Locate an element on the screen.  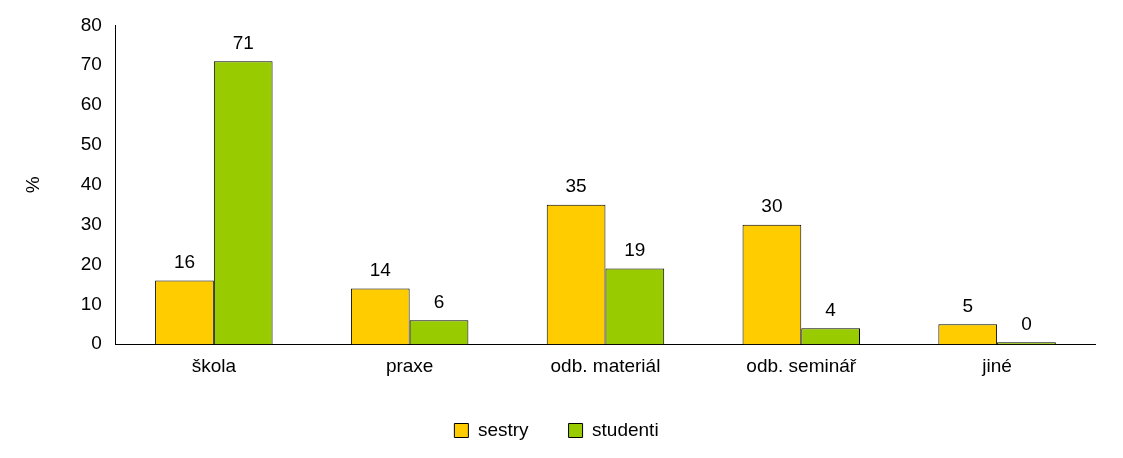
y-tick-label: 50 is located at coordinates (91, 144).